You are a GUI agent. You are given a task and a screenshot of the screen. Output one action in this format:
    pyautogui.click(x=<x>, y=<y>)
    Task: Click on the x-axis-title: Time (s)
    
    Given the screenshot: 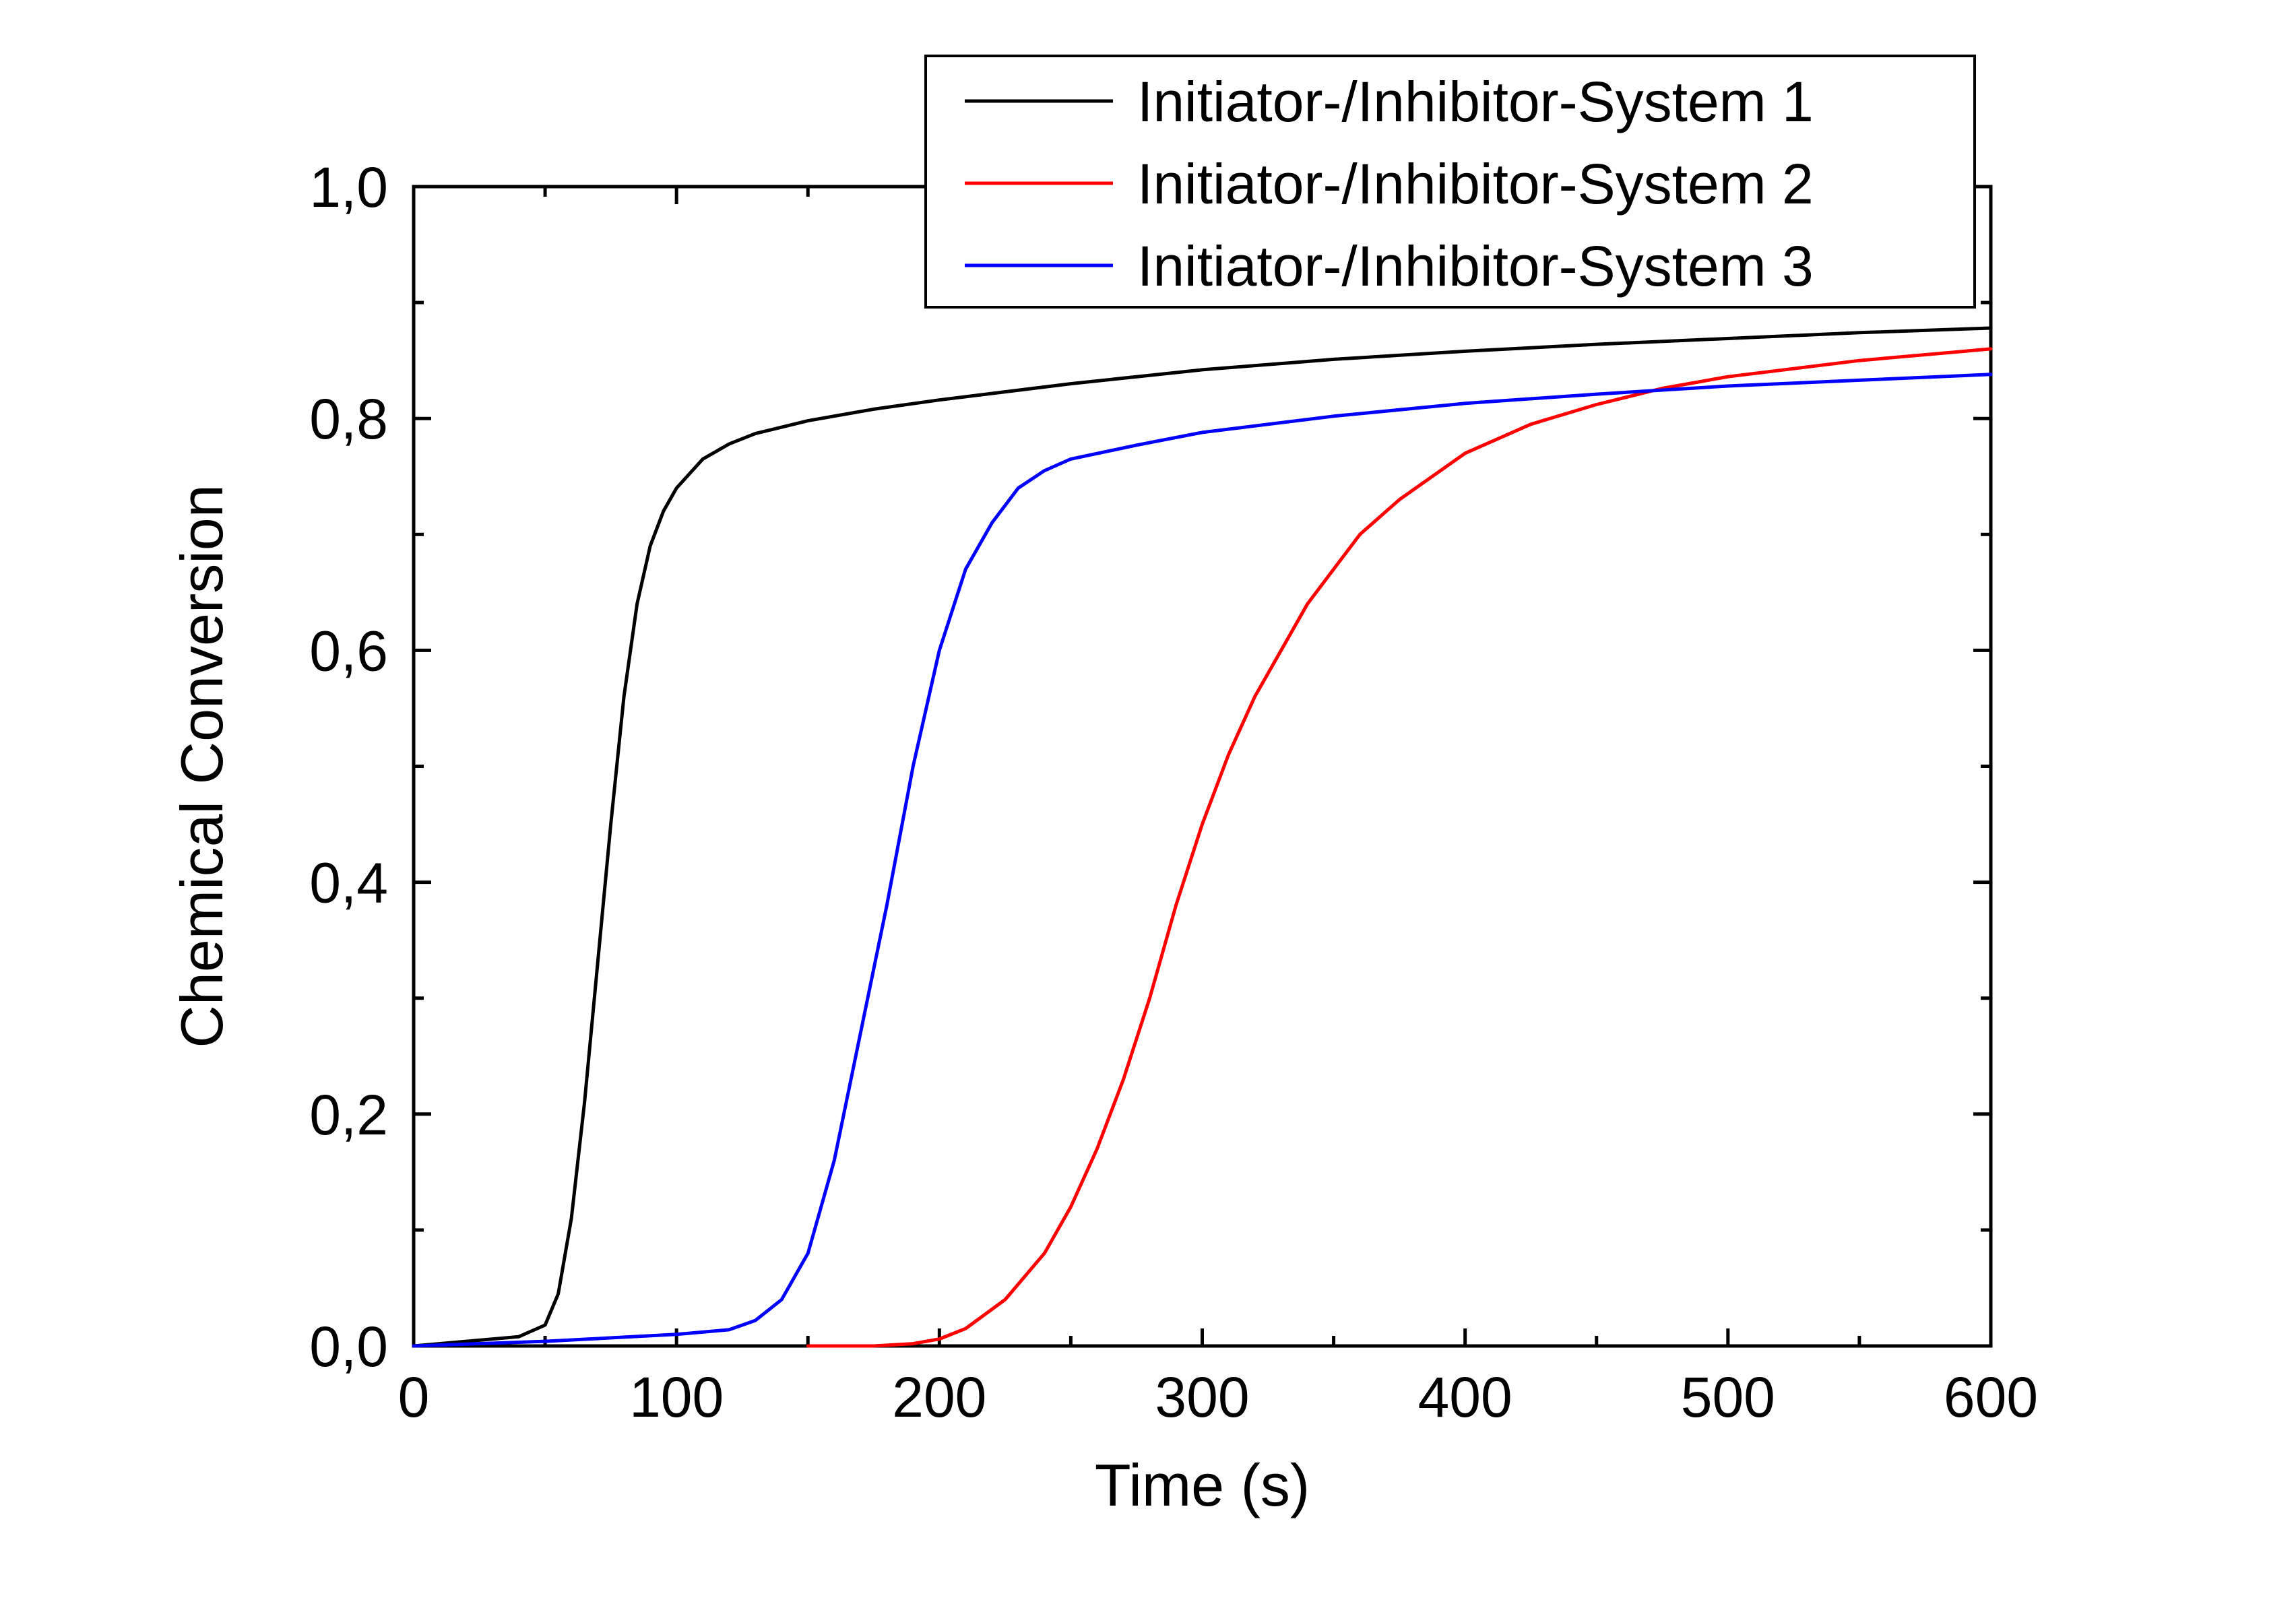 What is the action you would take?
    pyautogui.click(x=1202, y=1485)
    